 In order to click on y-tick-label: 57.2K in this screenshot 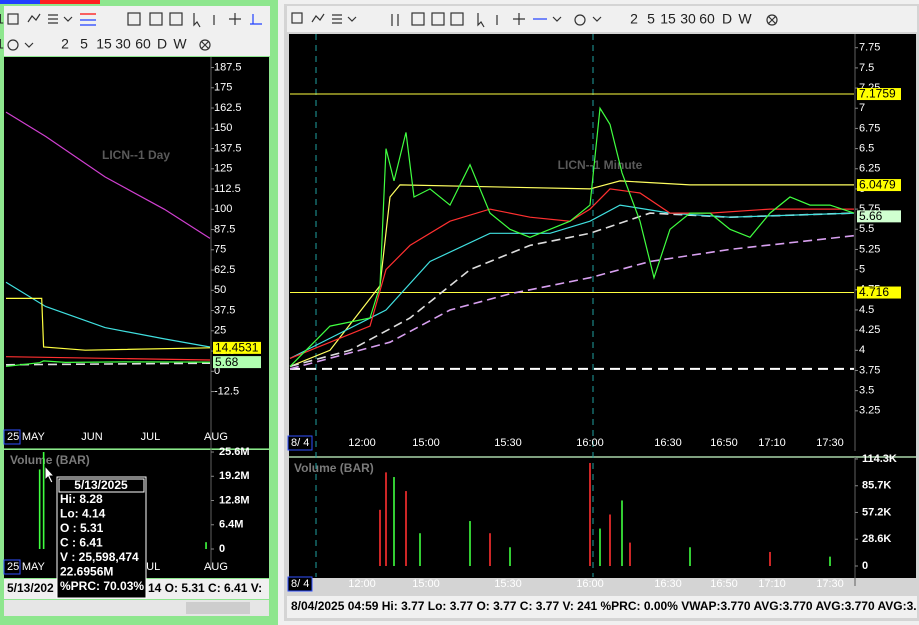, I will do `click(876, 512)`.